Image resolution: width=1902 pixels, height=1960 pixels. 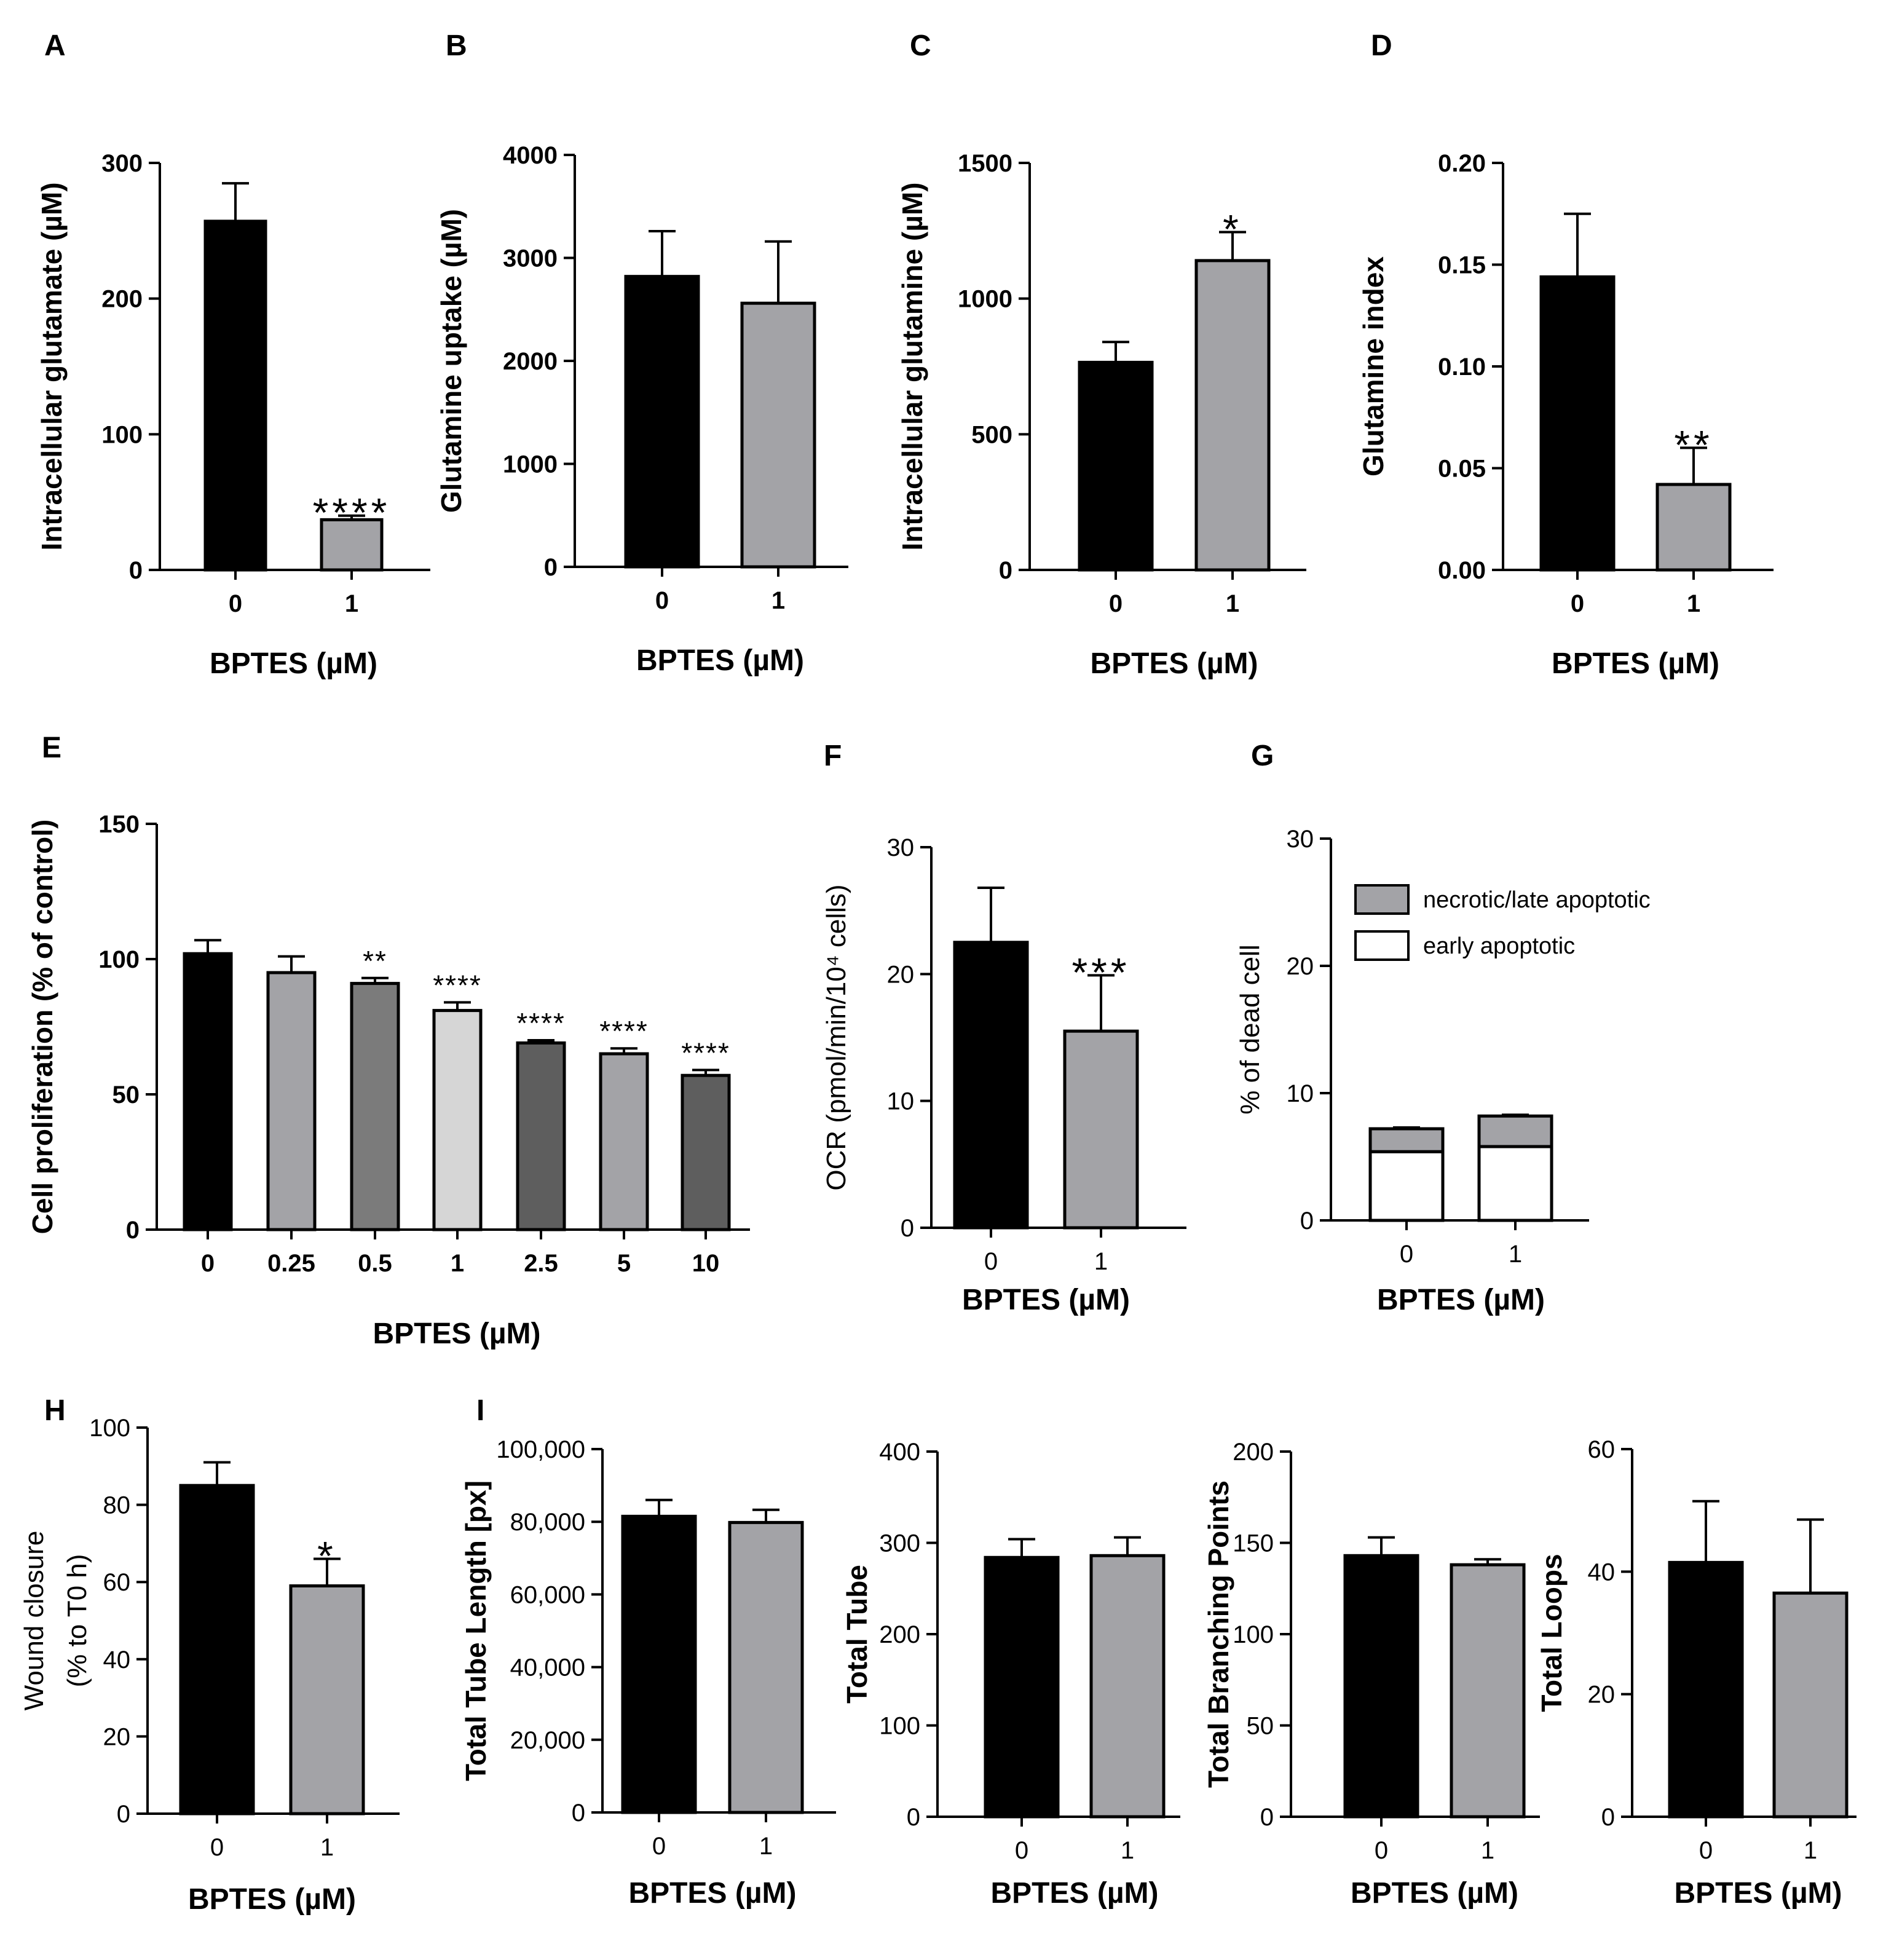 I want to click on panel-c-x-tick-label-1: 1, so click(x=1232, y=603).